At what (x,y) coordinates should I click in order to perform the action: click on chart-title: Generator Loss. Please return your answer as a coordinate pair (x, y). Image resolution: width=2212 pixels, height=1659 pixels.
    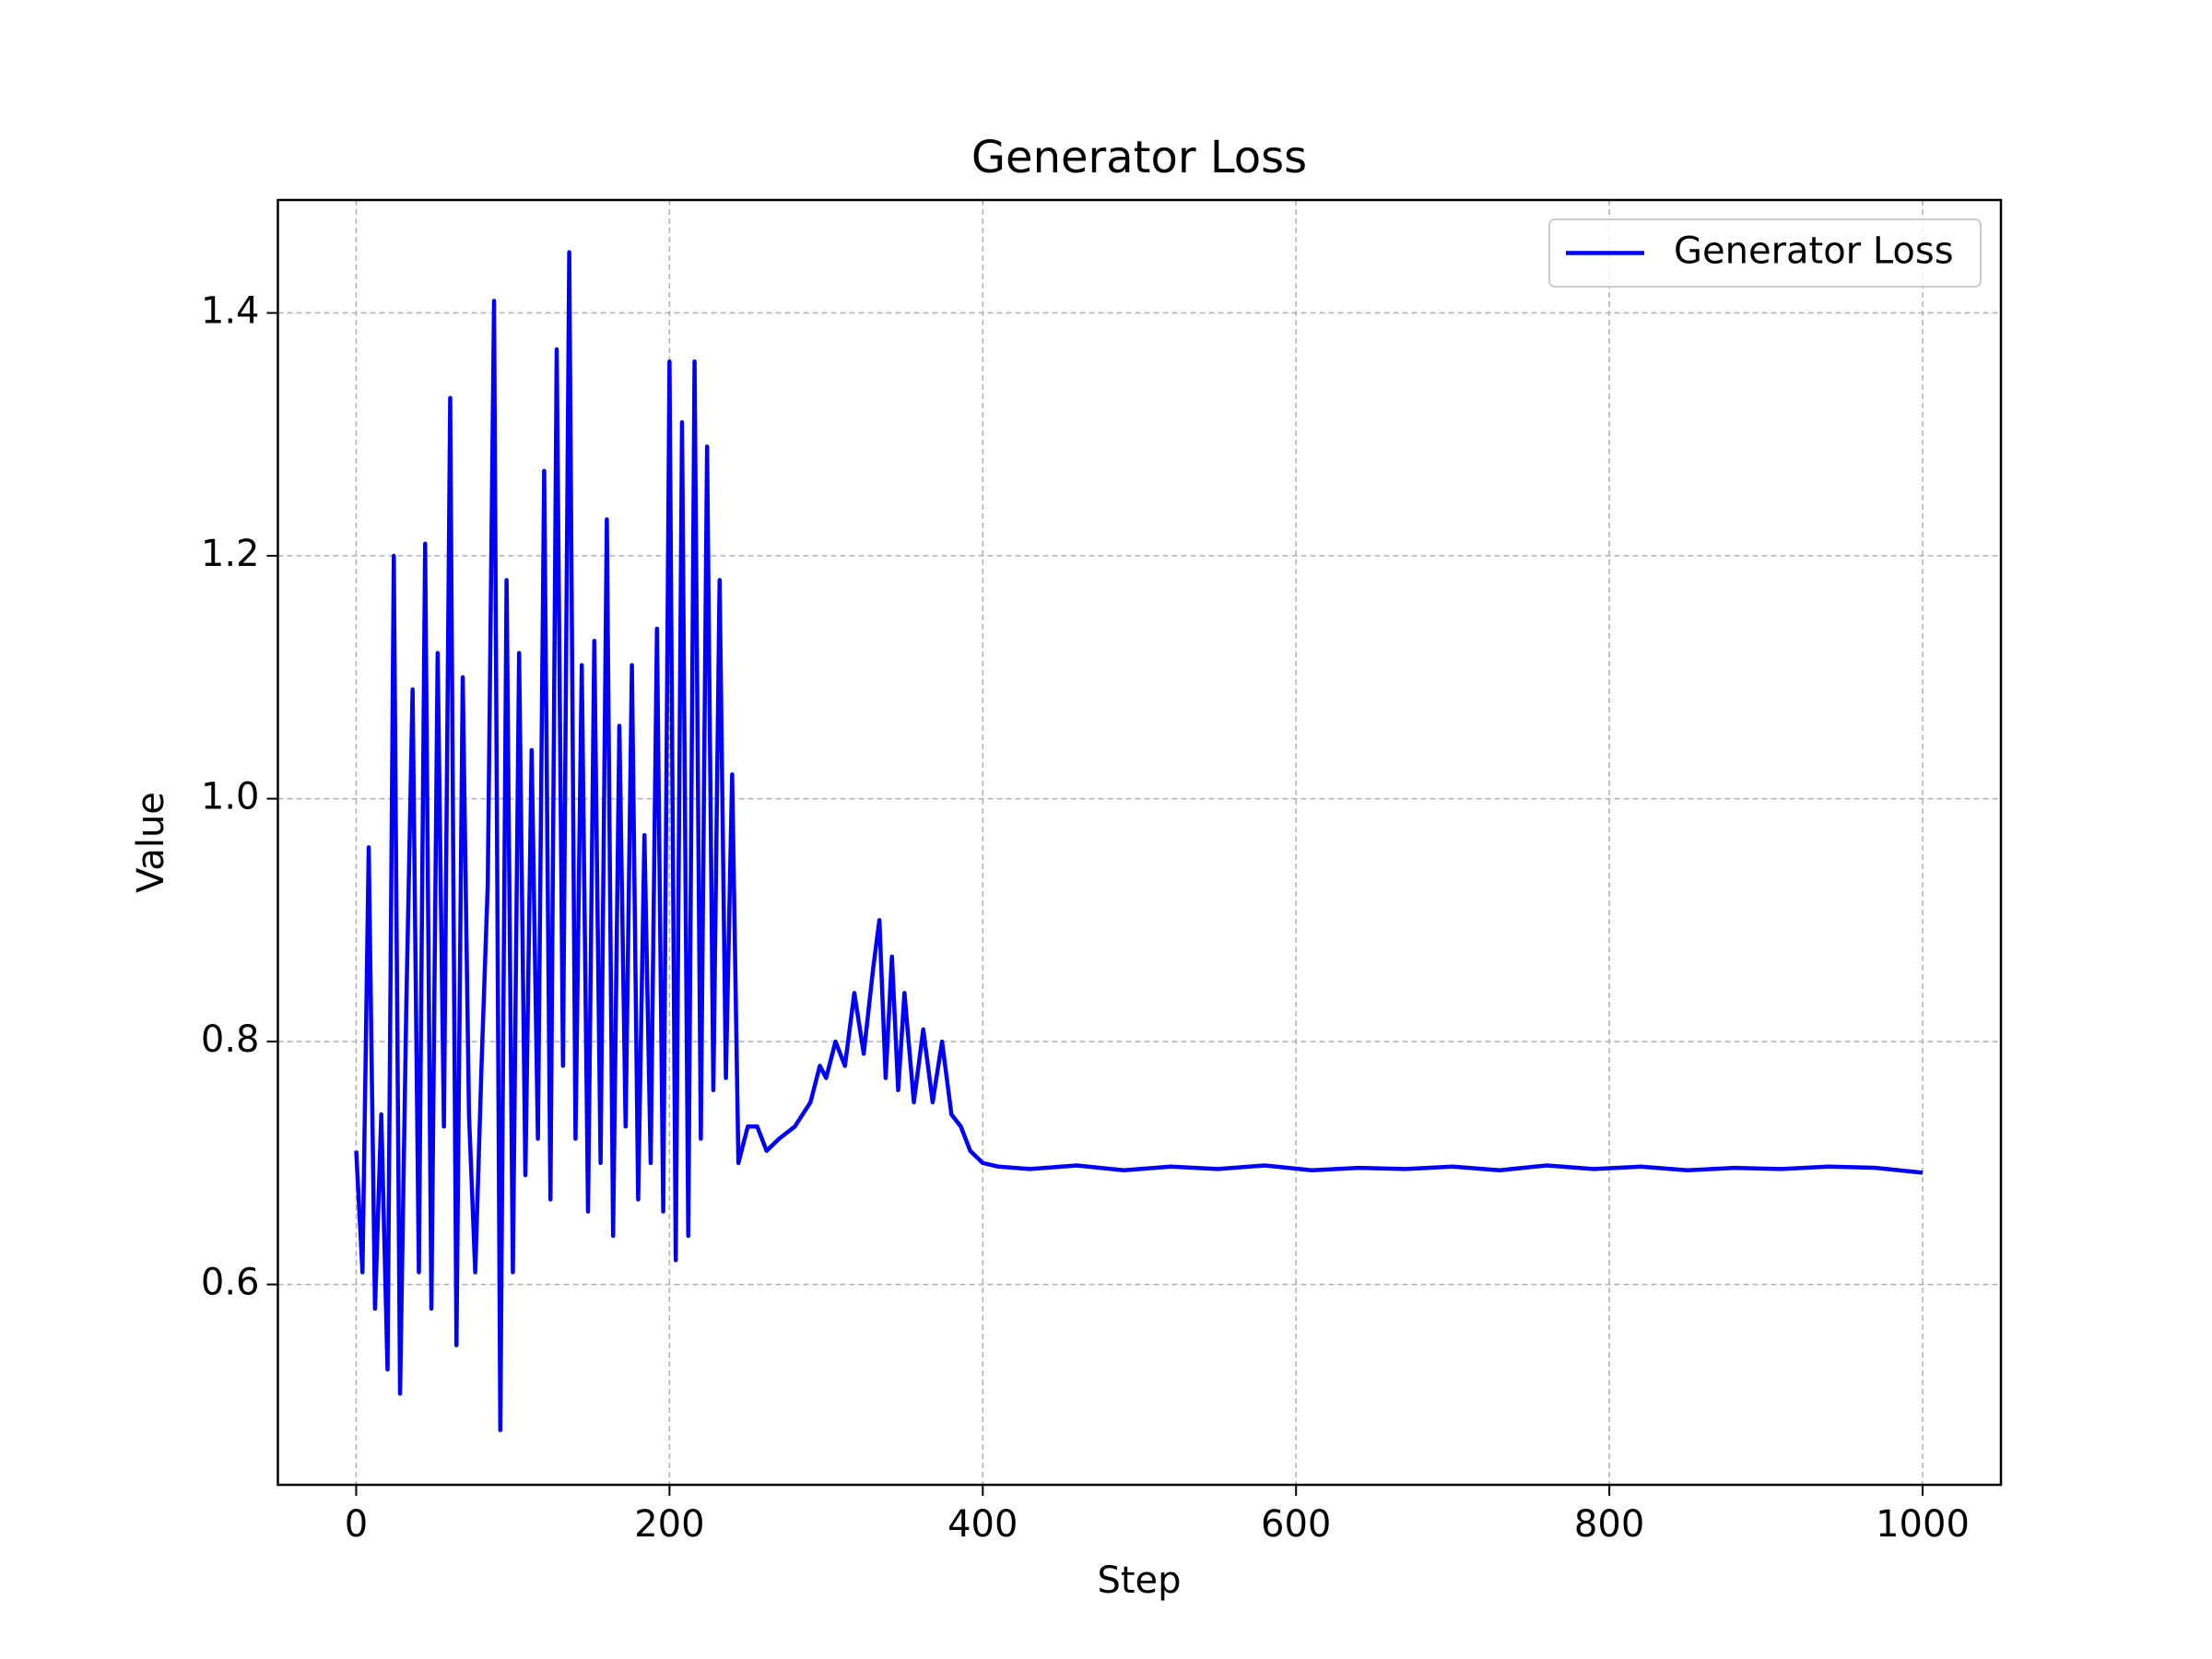
    Looking at the image, I should click on (1139, 157).